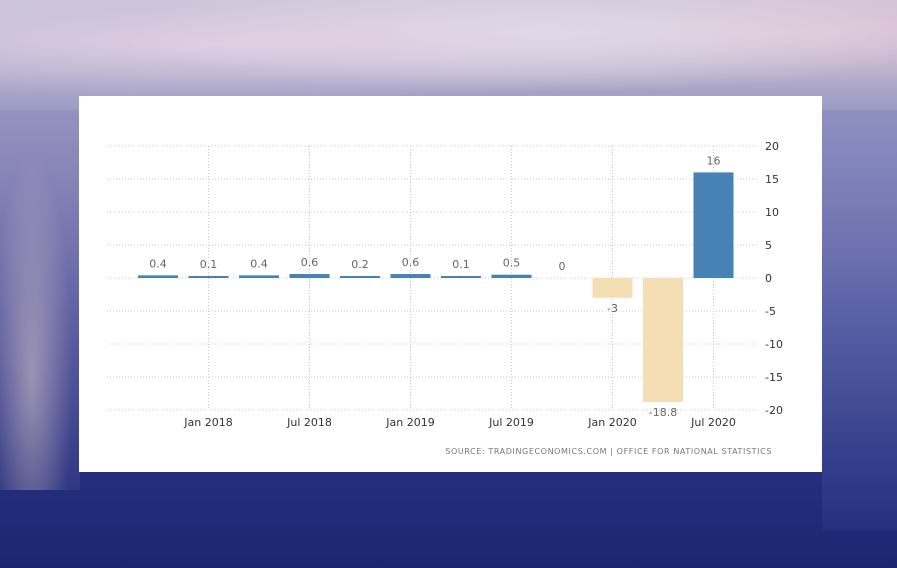 The width and height of the screenshot is (897, 568). Describe the element at coordinates (309, 422) in the screenshot. I see `x-tick-label: Jul 2018` at that location.